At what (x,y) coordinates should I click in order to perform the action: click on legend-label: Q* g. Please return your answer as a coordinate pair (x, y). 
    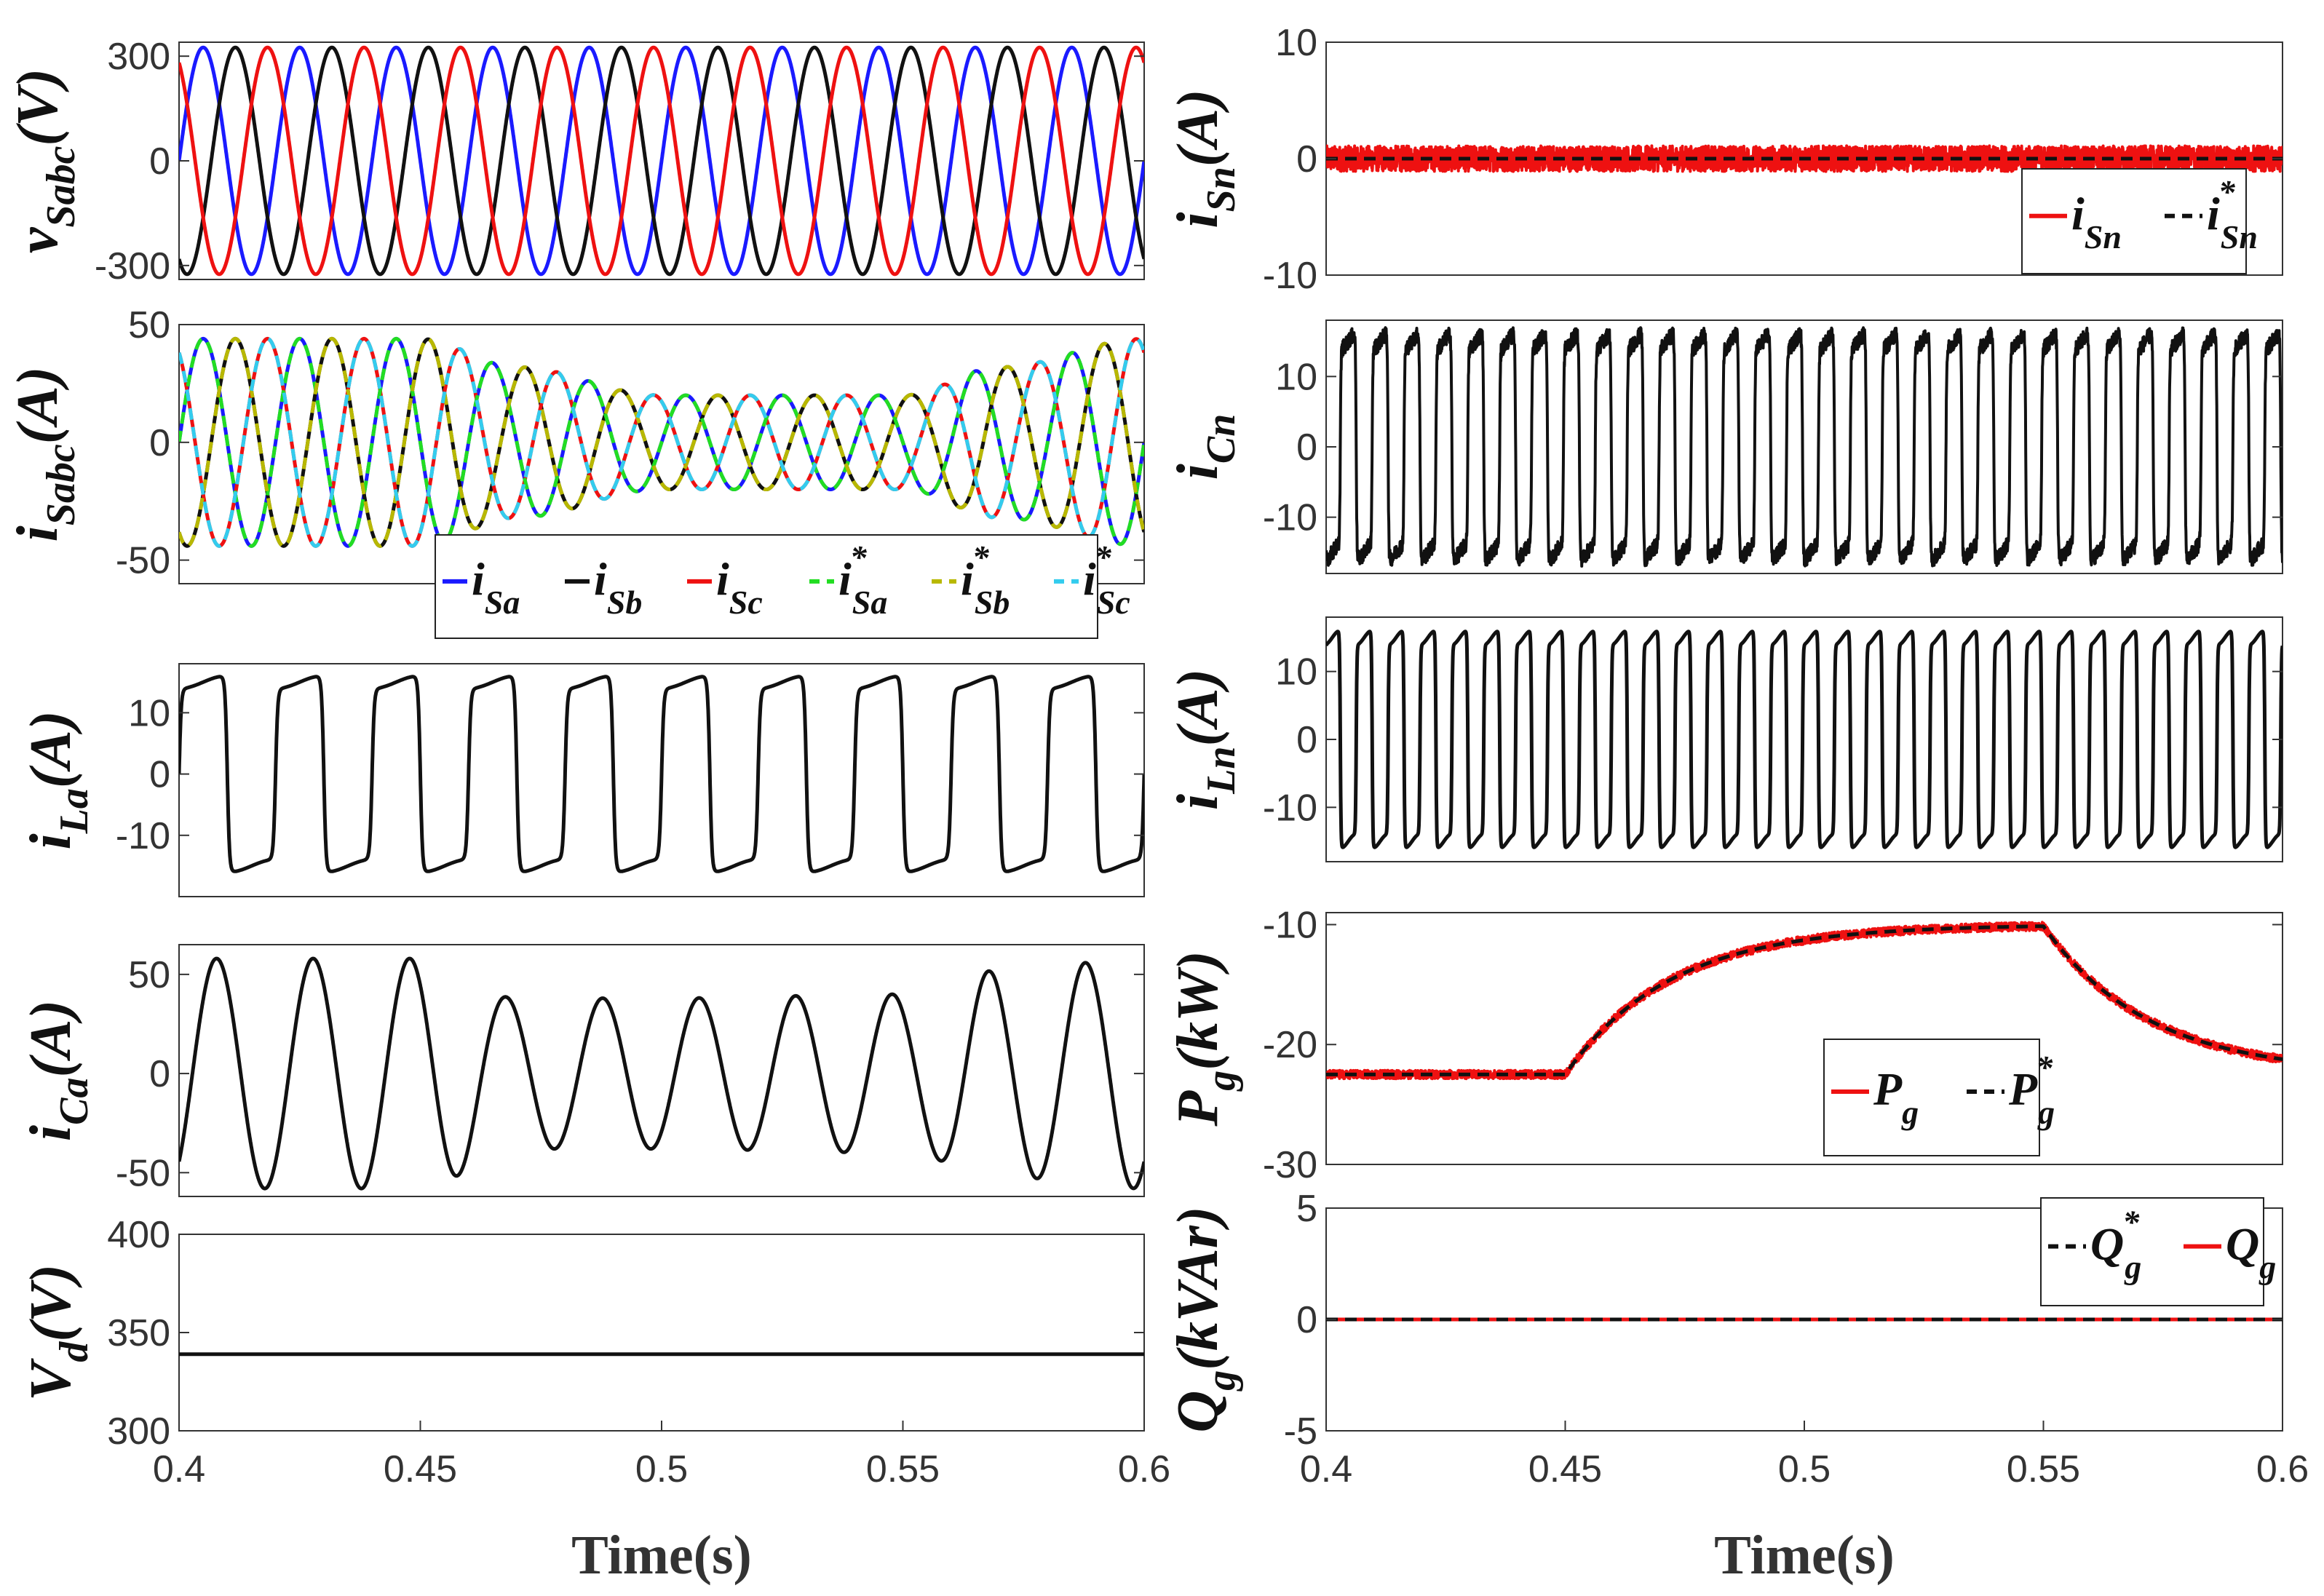
    Looking at the image, I should click on (2115, 1245).